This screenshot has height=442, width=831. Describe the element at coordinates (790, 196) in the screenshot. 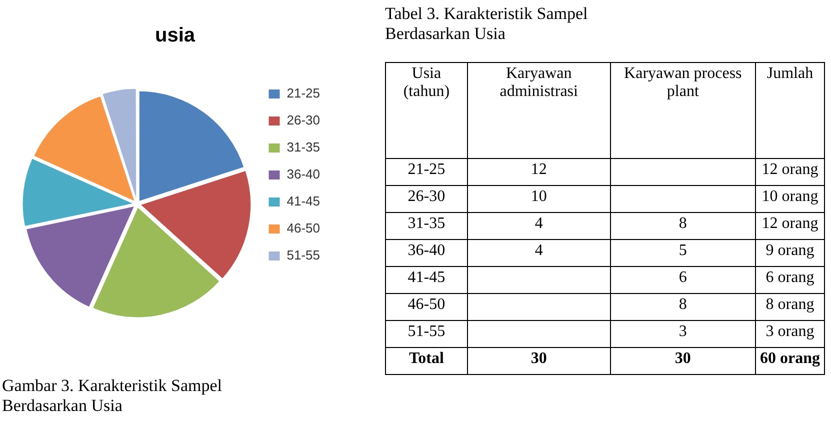

I see `text: 10 orang` at that location.